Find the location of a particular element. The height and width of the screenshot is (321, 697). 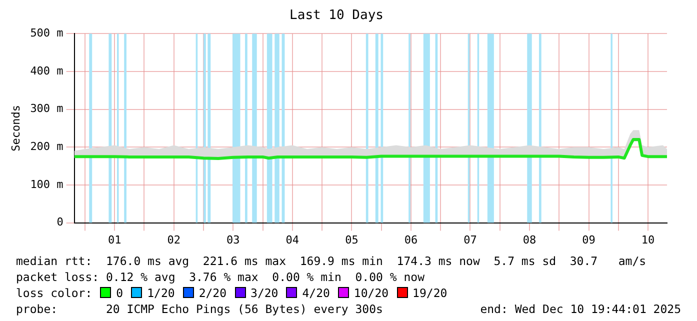

text: 1/20 is located at coordinates (161, 293).